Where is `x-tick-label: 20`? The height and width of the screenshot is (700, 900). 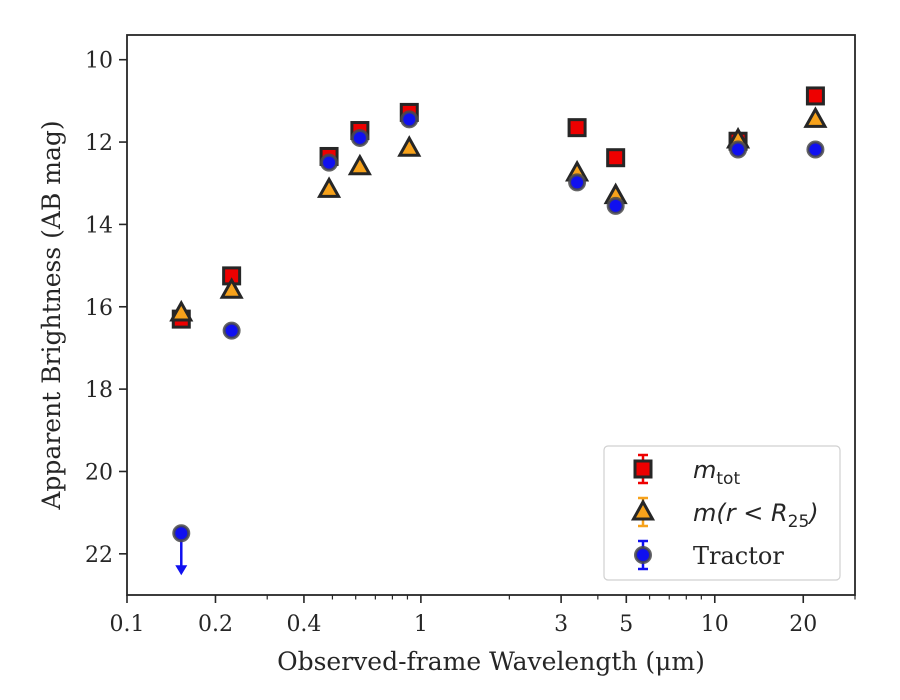
x-tick-label: 20 is located at coordinates (803, 624).